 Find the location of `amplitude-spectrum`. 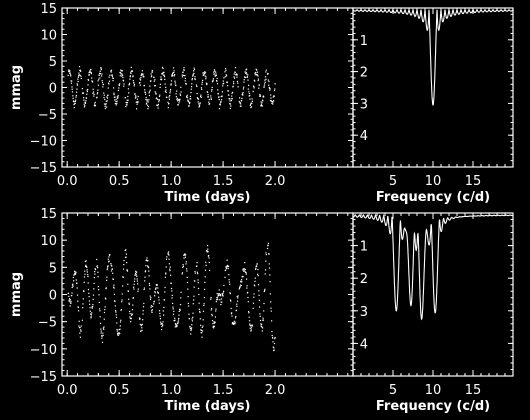

amplitude-spectrum is located at coordinates (433, 267).